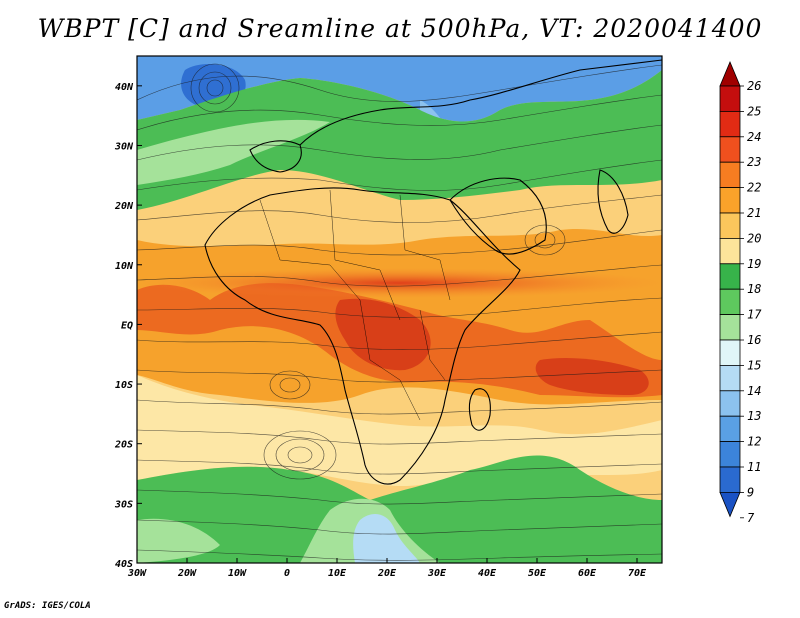 This screenshot has width=800, height=618. What do you see at coordinates (754, 340) in the screenshot?
I see `colorbar-label: 16` at bounding box center [754, 340].